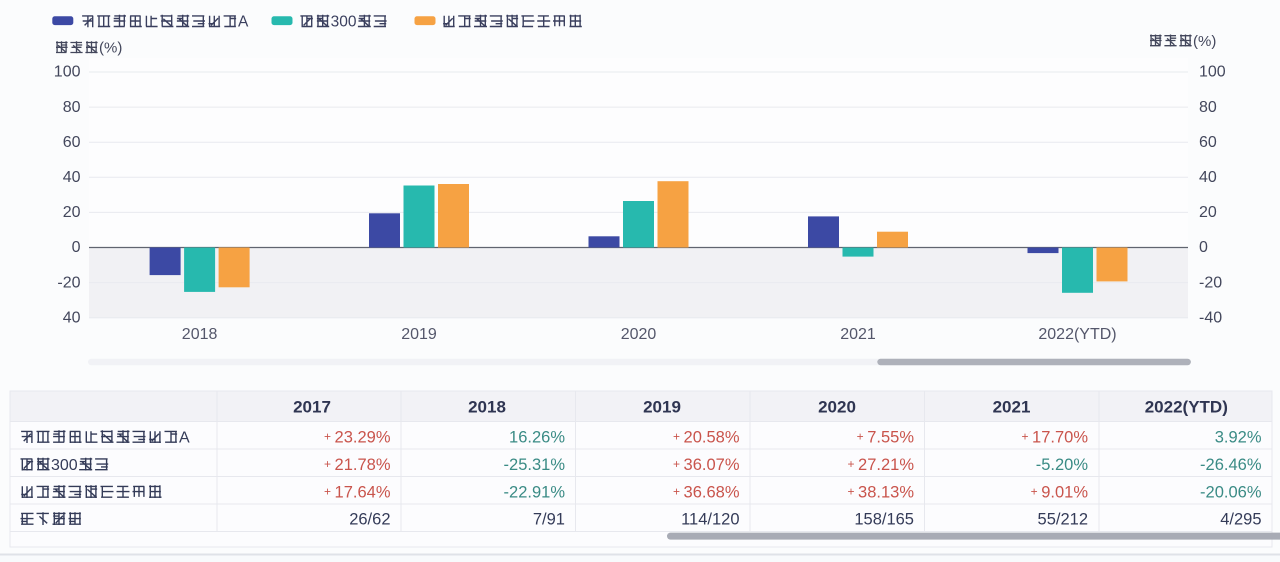  Describe the element at coordinates (890, 438) in the screenshot. I see `svg-text: 7.55%` at that location.